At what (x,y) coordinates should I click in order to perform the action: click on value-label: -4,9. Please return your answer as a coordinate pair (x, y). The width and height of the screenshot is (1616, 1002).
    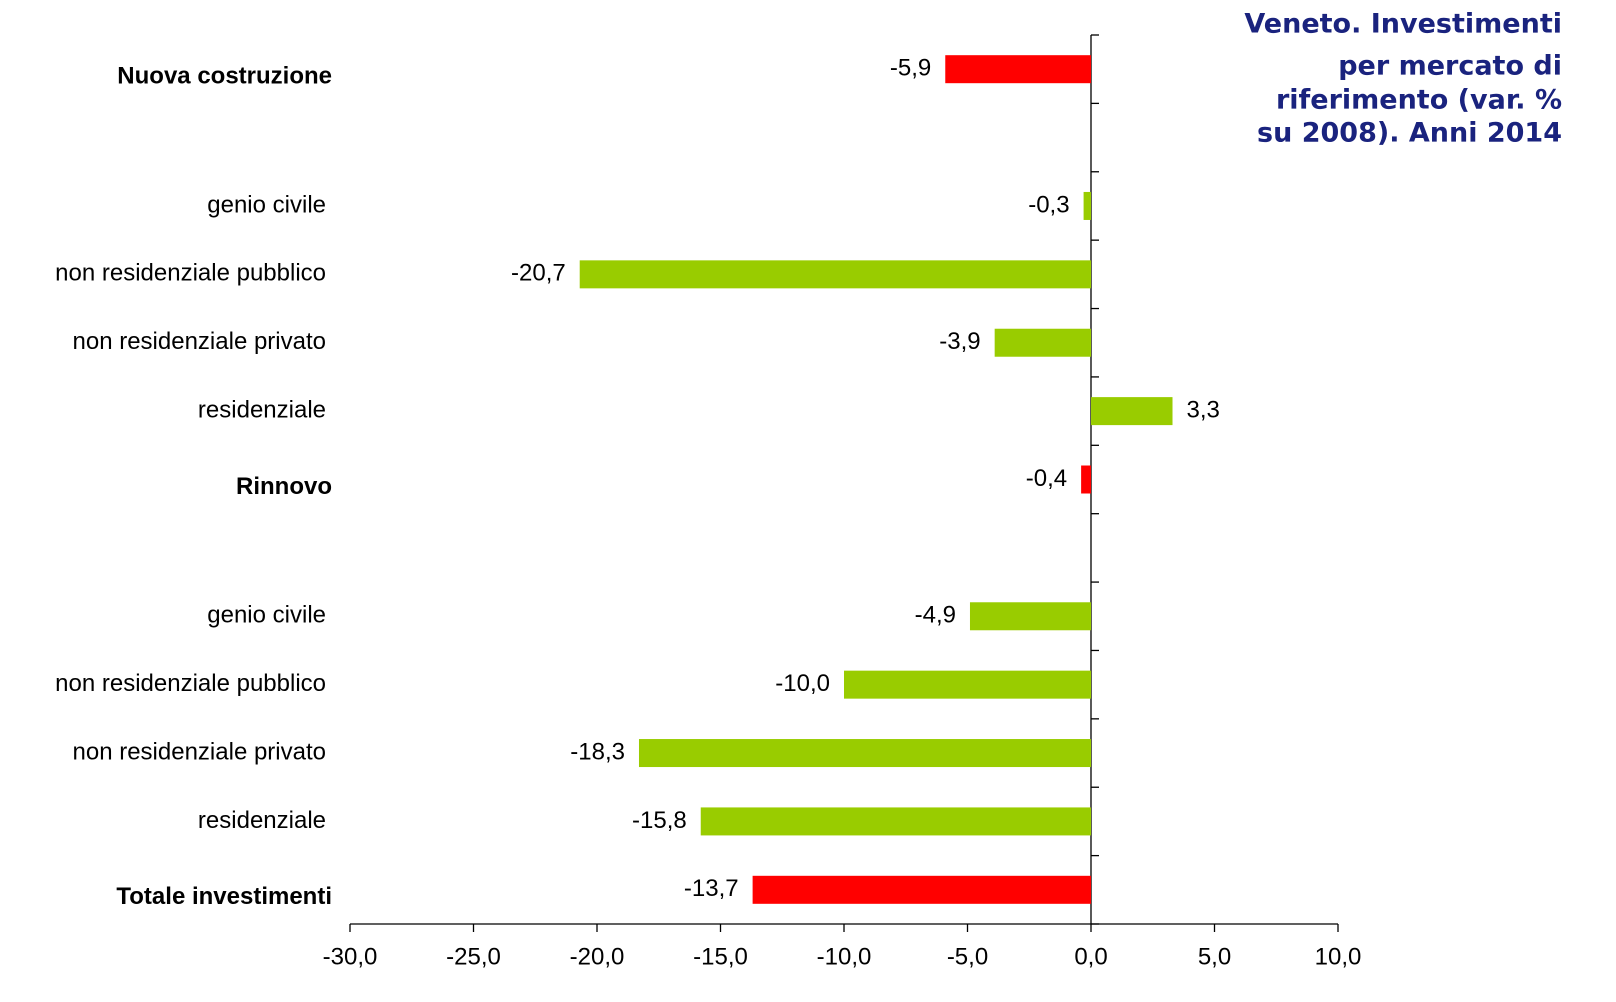
    Looking at the image, I should click on (935, 615).